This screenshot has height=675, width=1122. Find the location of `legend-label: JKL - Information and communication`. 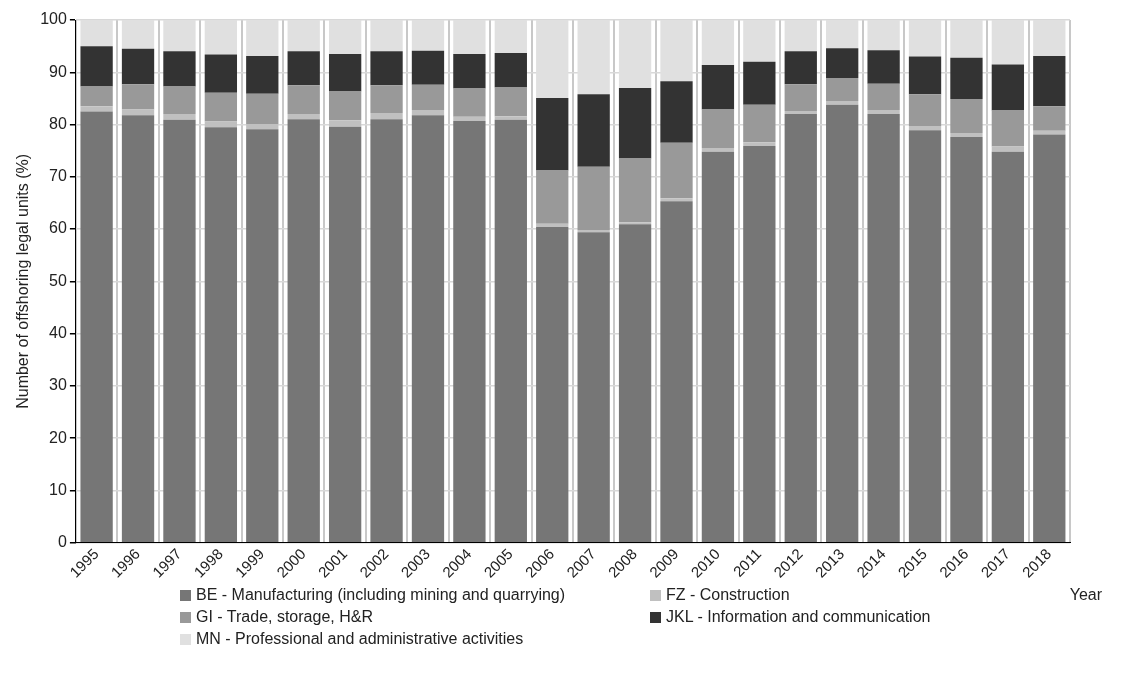

legend-label: JKL - Information and communication is located at coordinates (798, 617).